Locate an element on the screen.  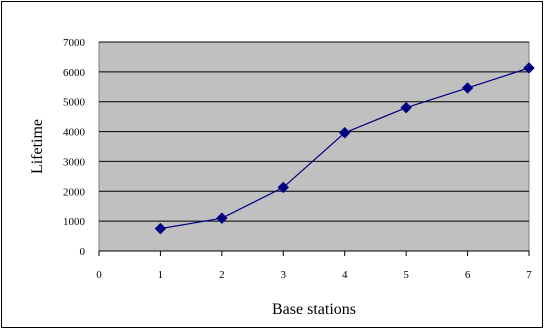
y-tick-label: 1000 is located at coordinates (74, 222).